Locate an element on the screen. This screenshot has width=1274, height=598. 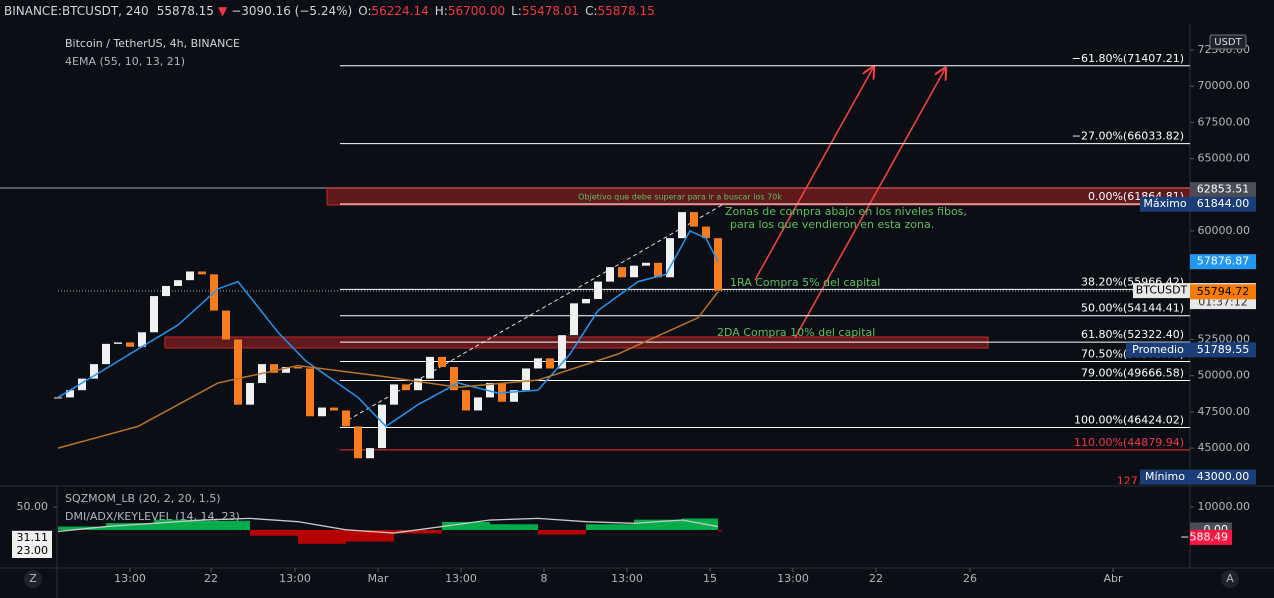
price-badge-label: 61844.00 is located at coordinates (1223, 203).